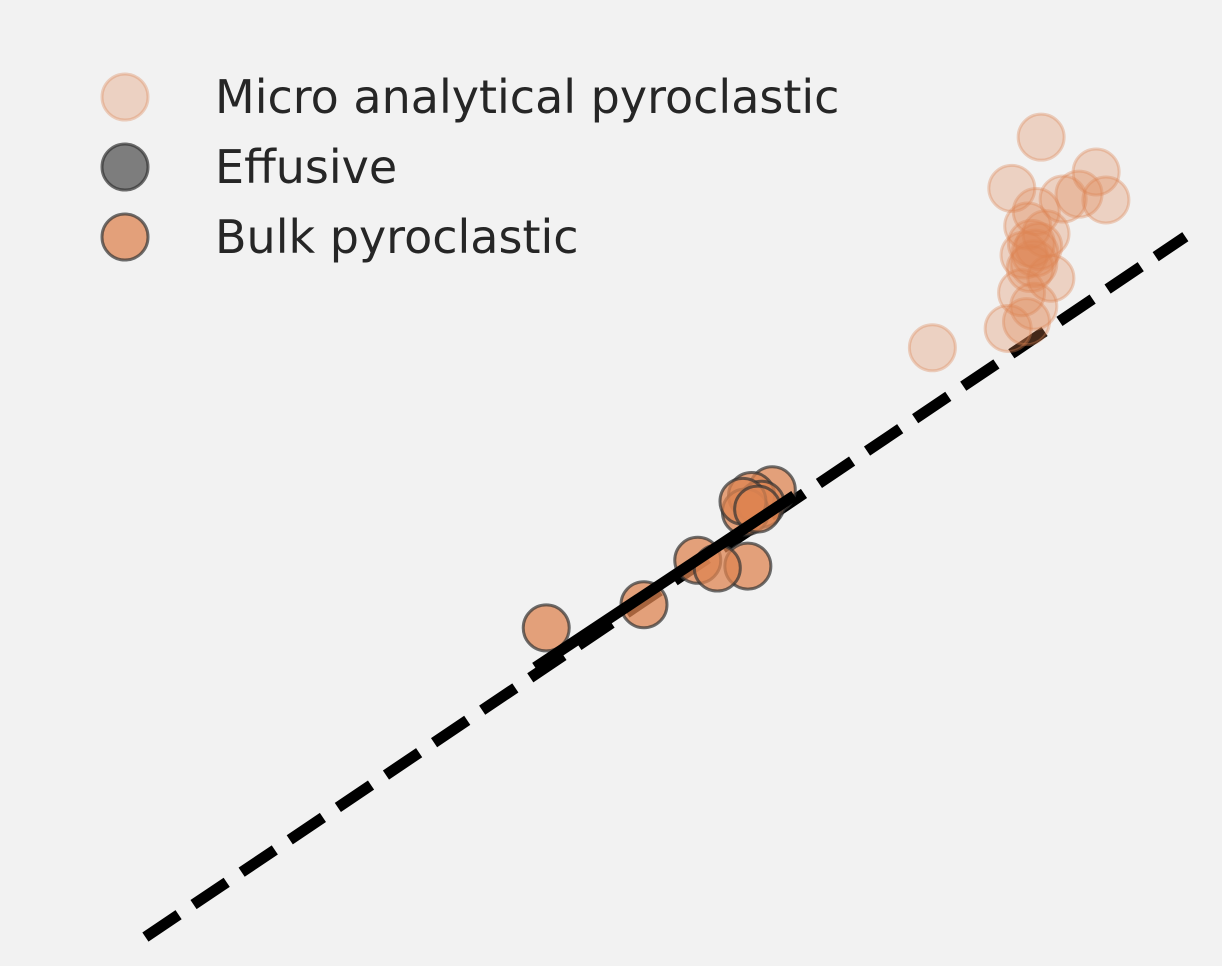  I want to click on legend-label-bulk-pyroclastic: Bulk pyroclastic, so click(397, 237).